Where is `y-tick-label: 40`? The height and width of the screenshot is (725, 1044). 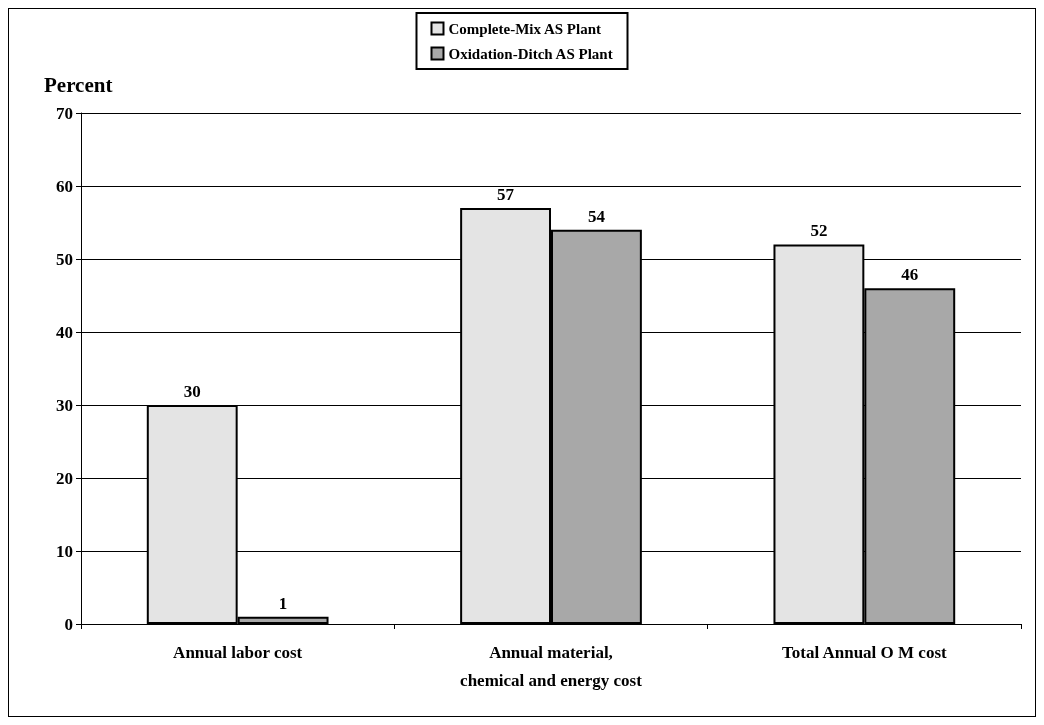 y-tick-label: 40 is located at coordinates (64, 332).